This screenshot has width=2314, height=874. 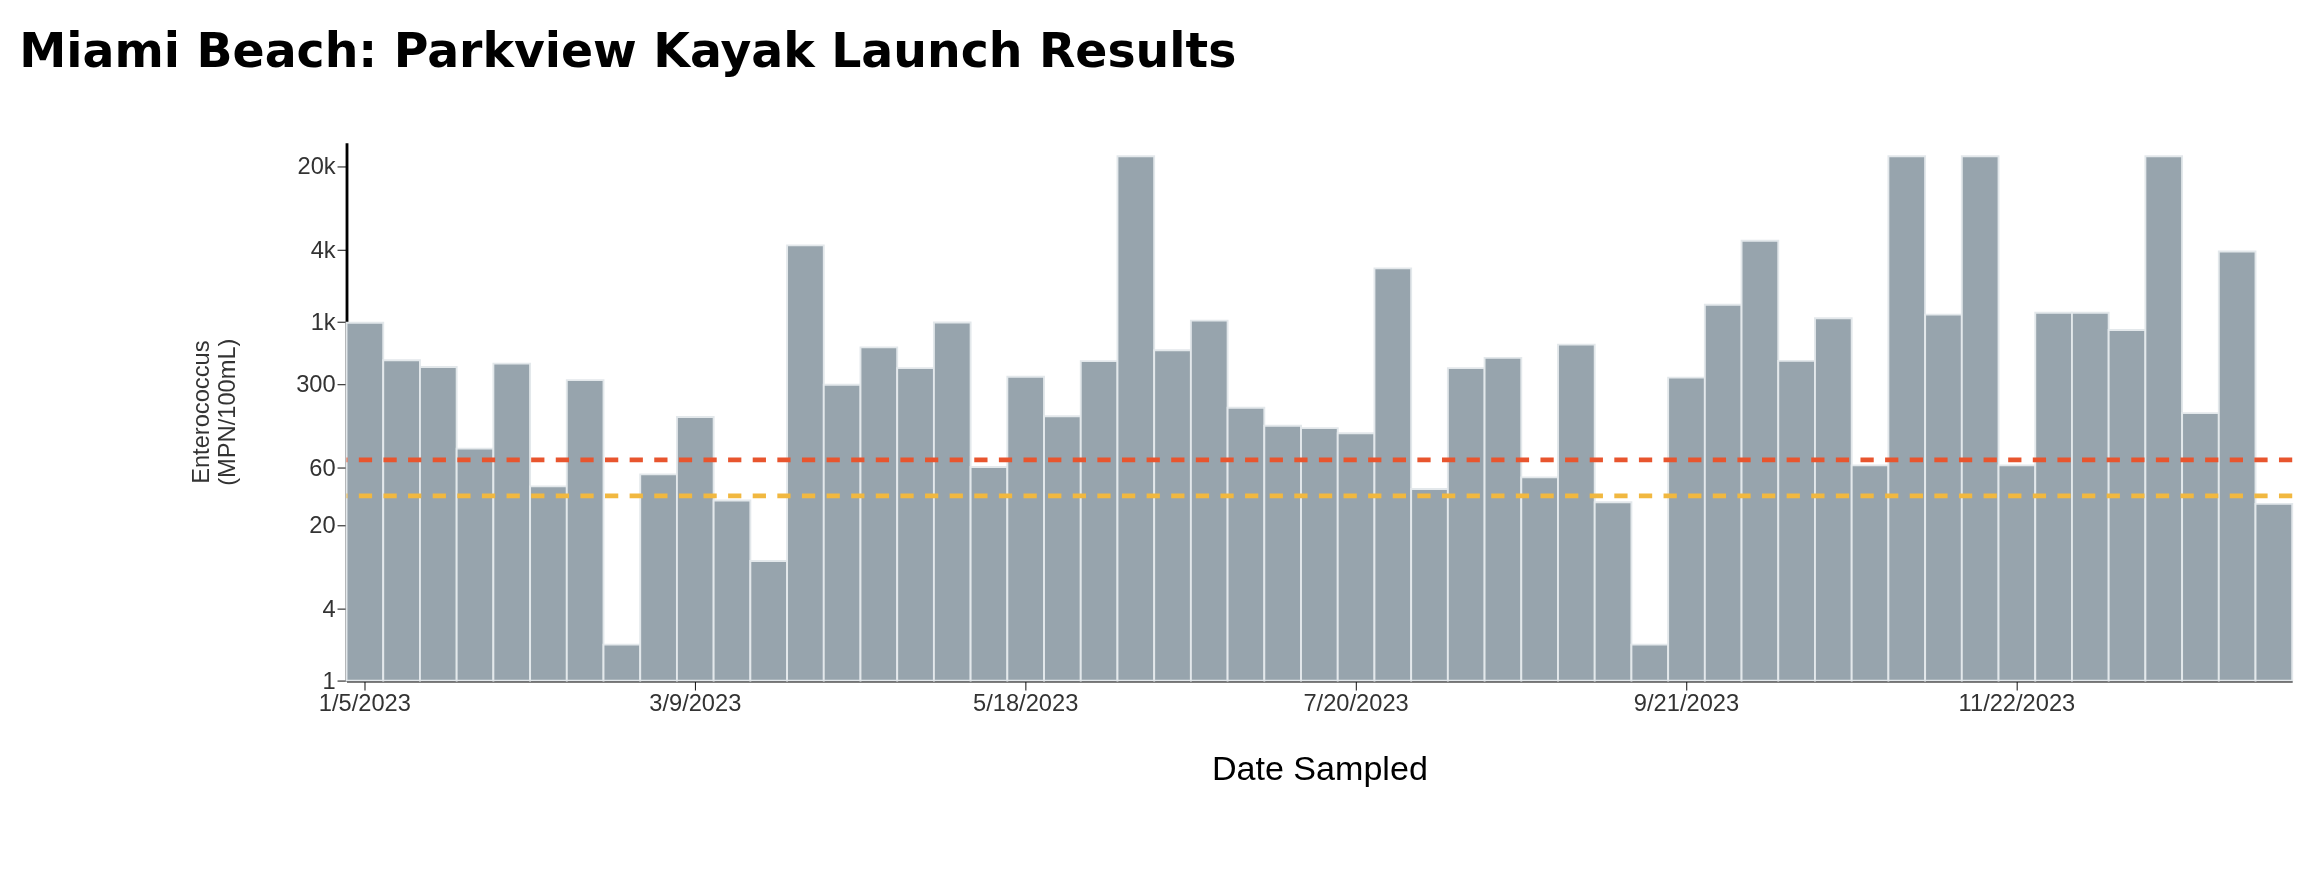 I want to click on x-tick-label: 9/21/2023, so click(x=1686, y=703).